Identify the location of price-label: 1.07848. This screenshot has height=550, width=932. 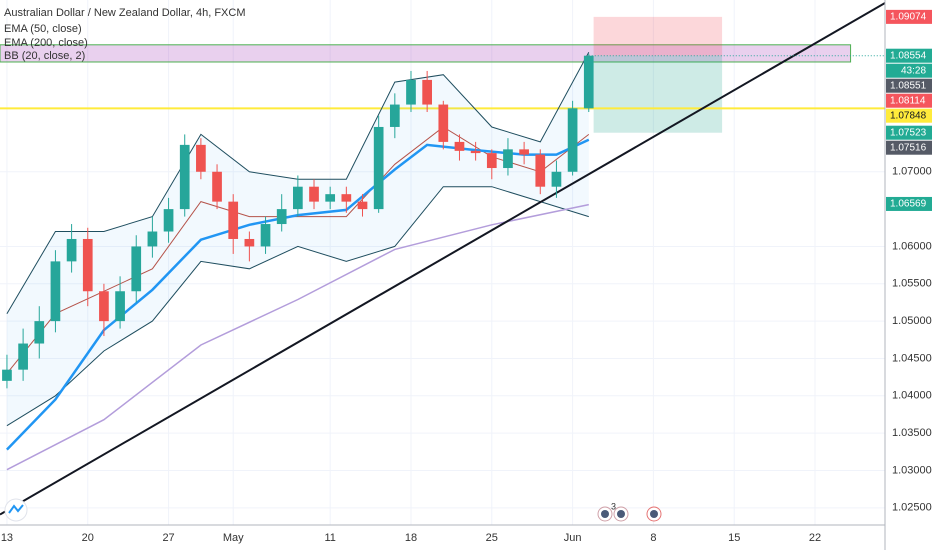
(908, 115).